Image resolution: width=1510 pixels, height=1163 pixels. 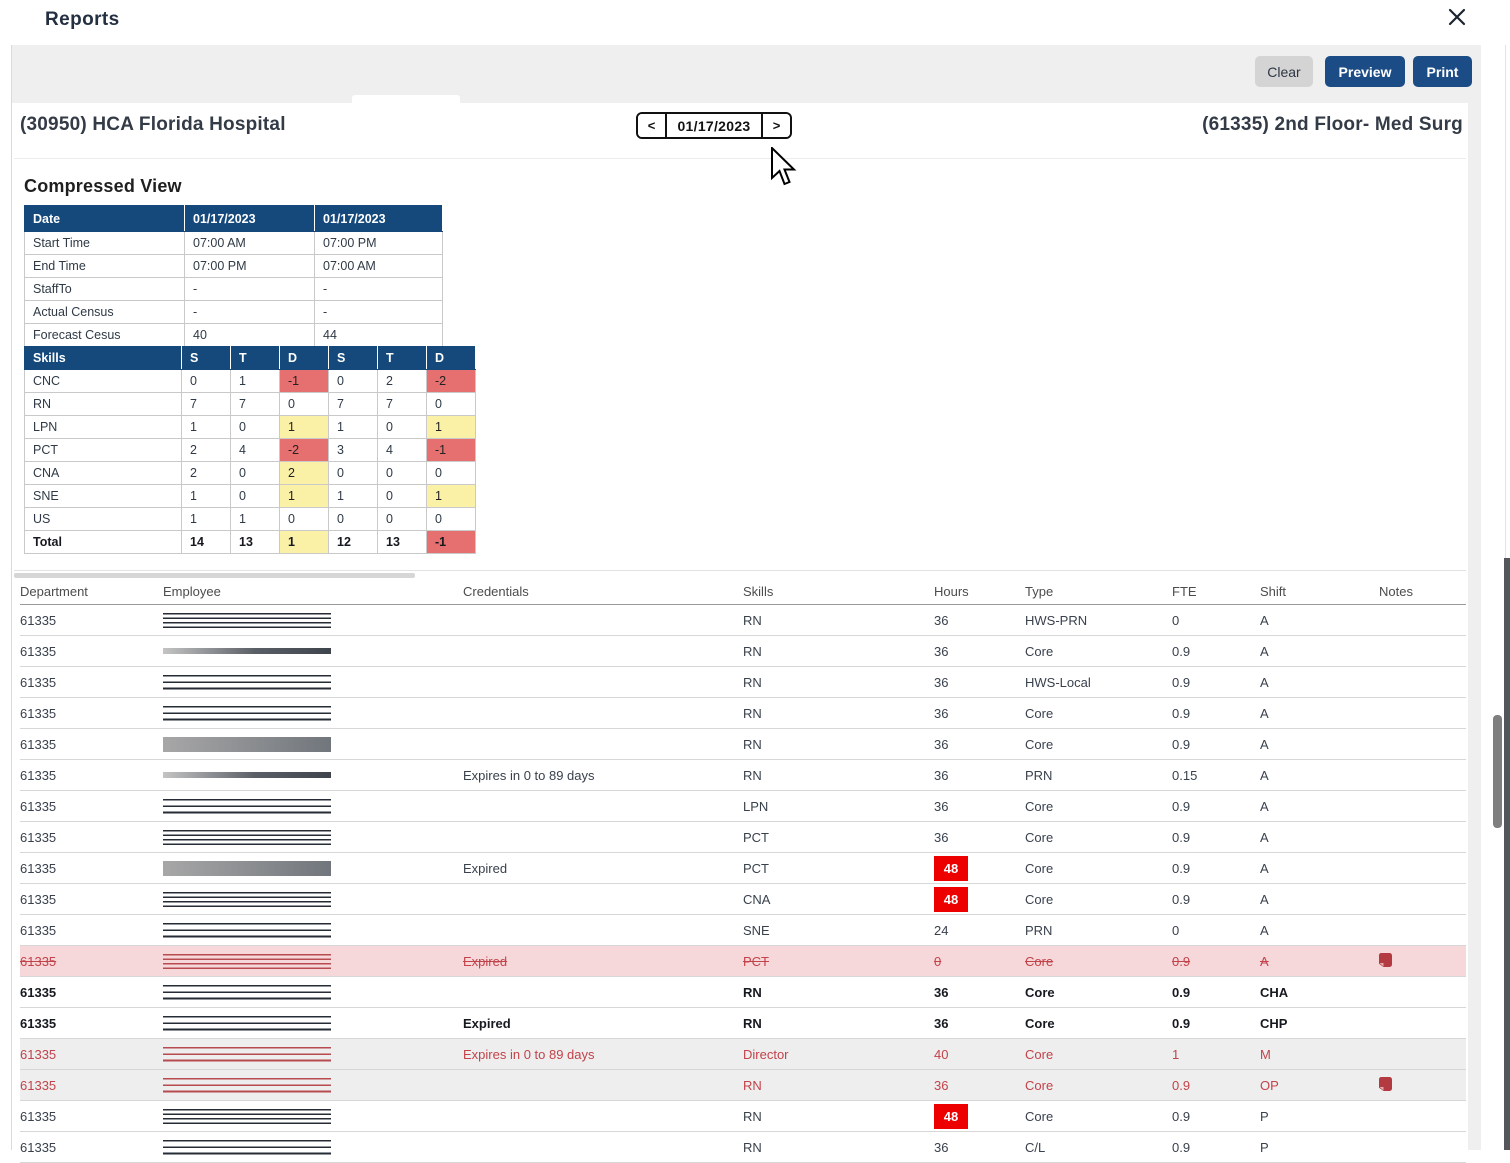 I want to click on table-row: 61335 RN 36 HWS-PRN 0 A, so click(x=743, y=620).